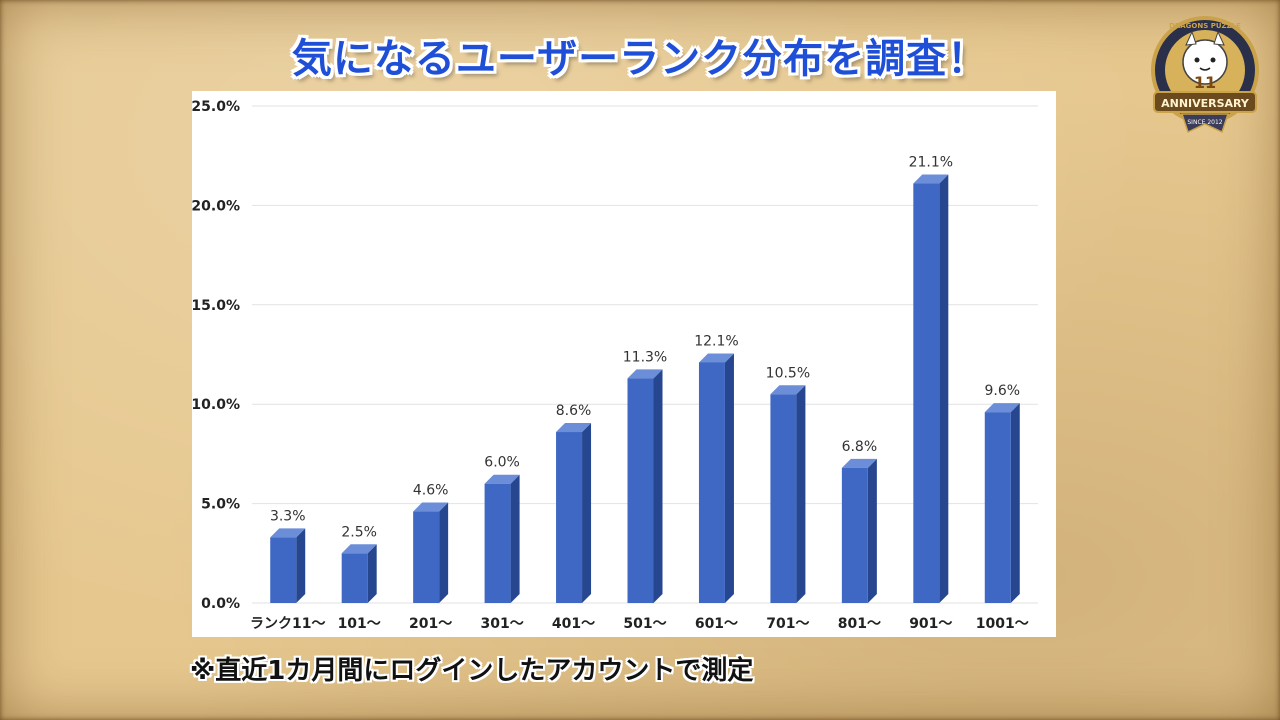 The image size is (1280, 720). Describe the element at coordinates (431, 491) in the screenshot. I see `data-label: 4.6%` at that location.